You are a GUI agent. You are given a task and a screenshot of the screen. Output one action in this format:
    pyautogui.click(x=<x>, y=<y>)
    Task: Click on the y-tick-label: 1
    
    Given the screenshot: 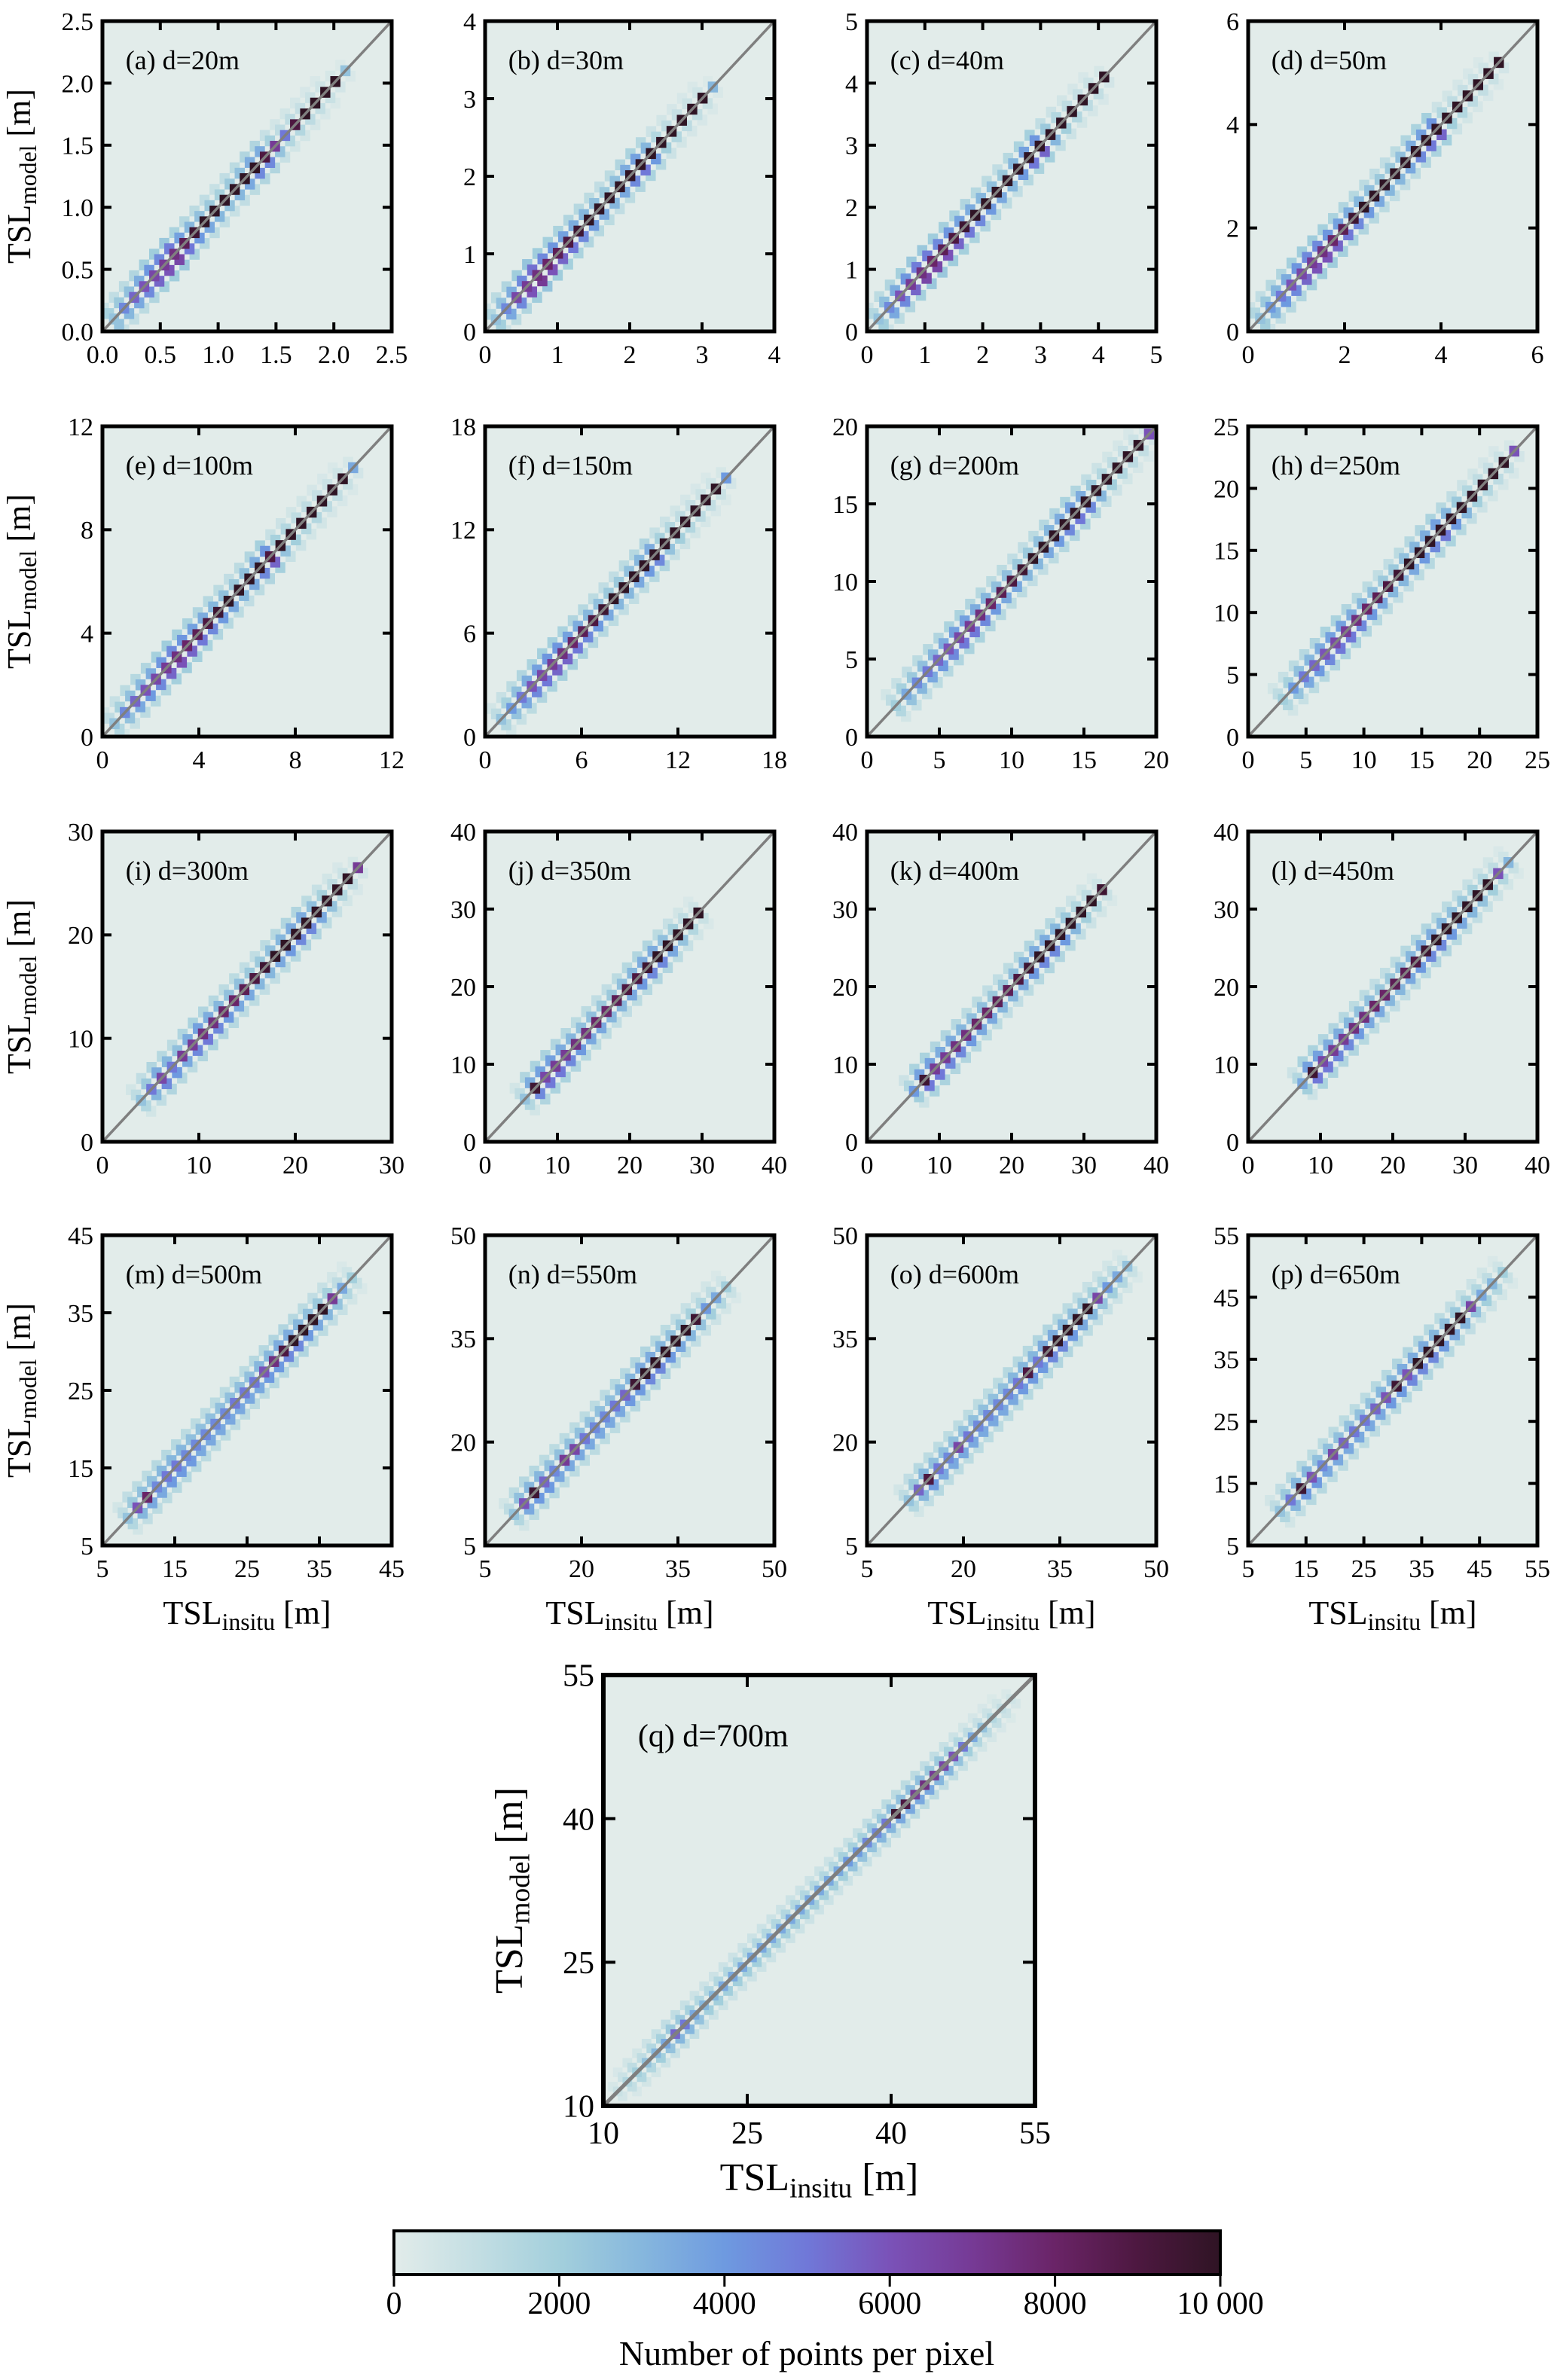 What is the action you would take?
    pyautogui.click(x=469, y=255)
    